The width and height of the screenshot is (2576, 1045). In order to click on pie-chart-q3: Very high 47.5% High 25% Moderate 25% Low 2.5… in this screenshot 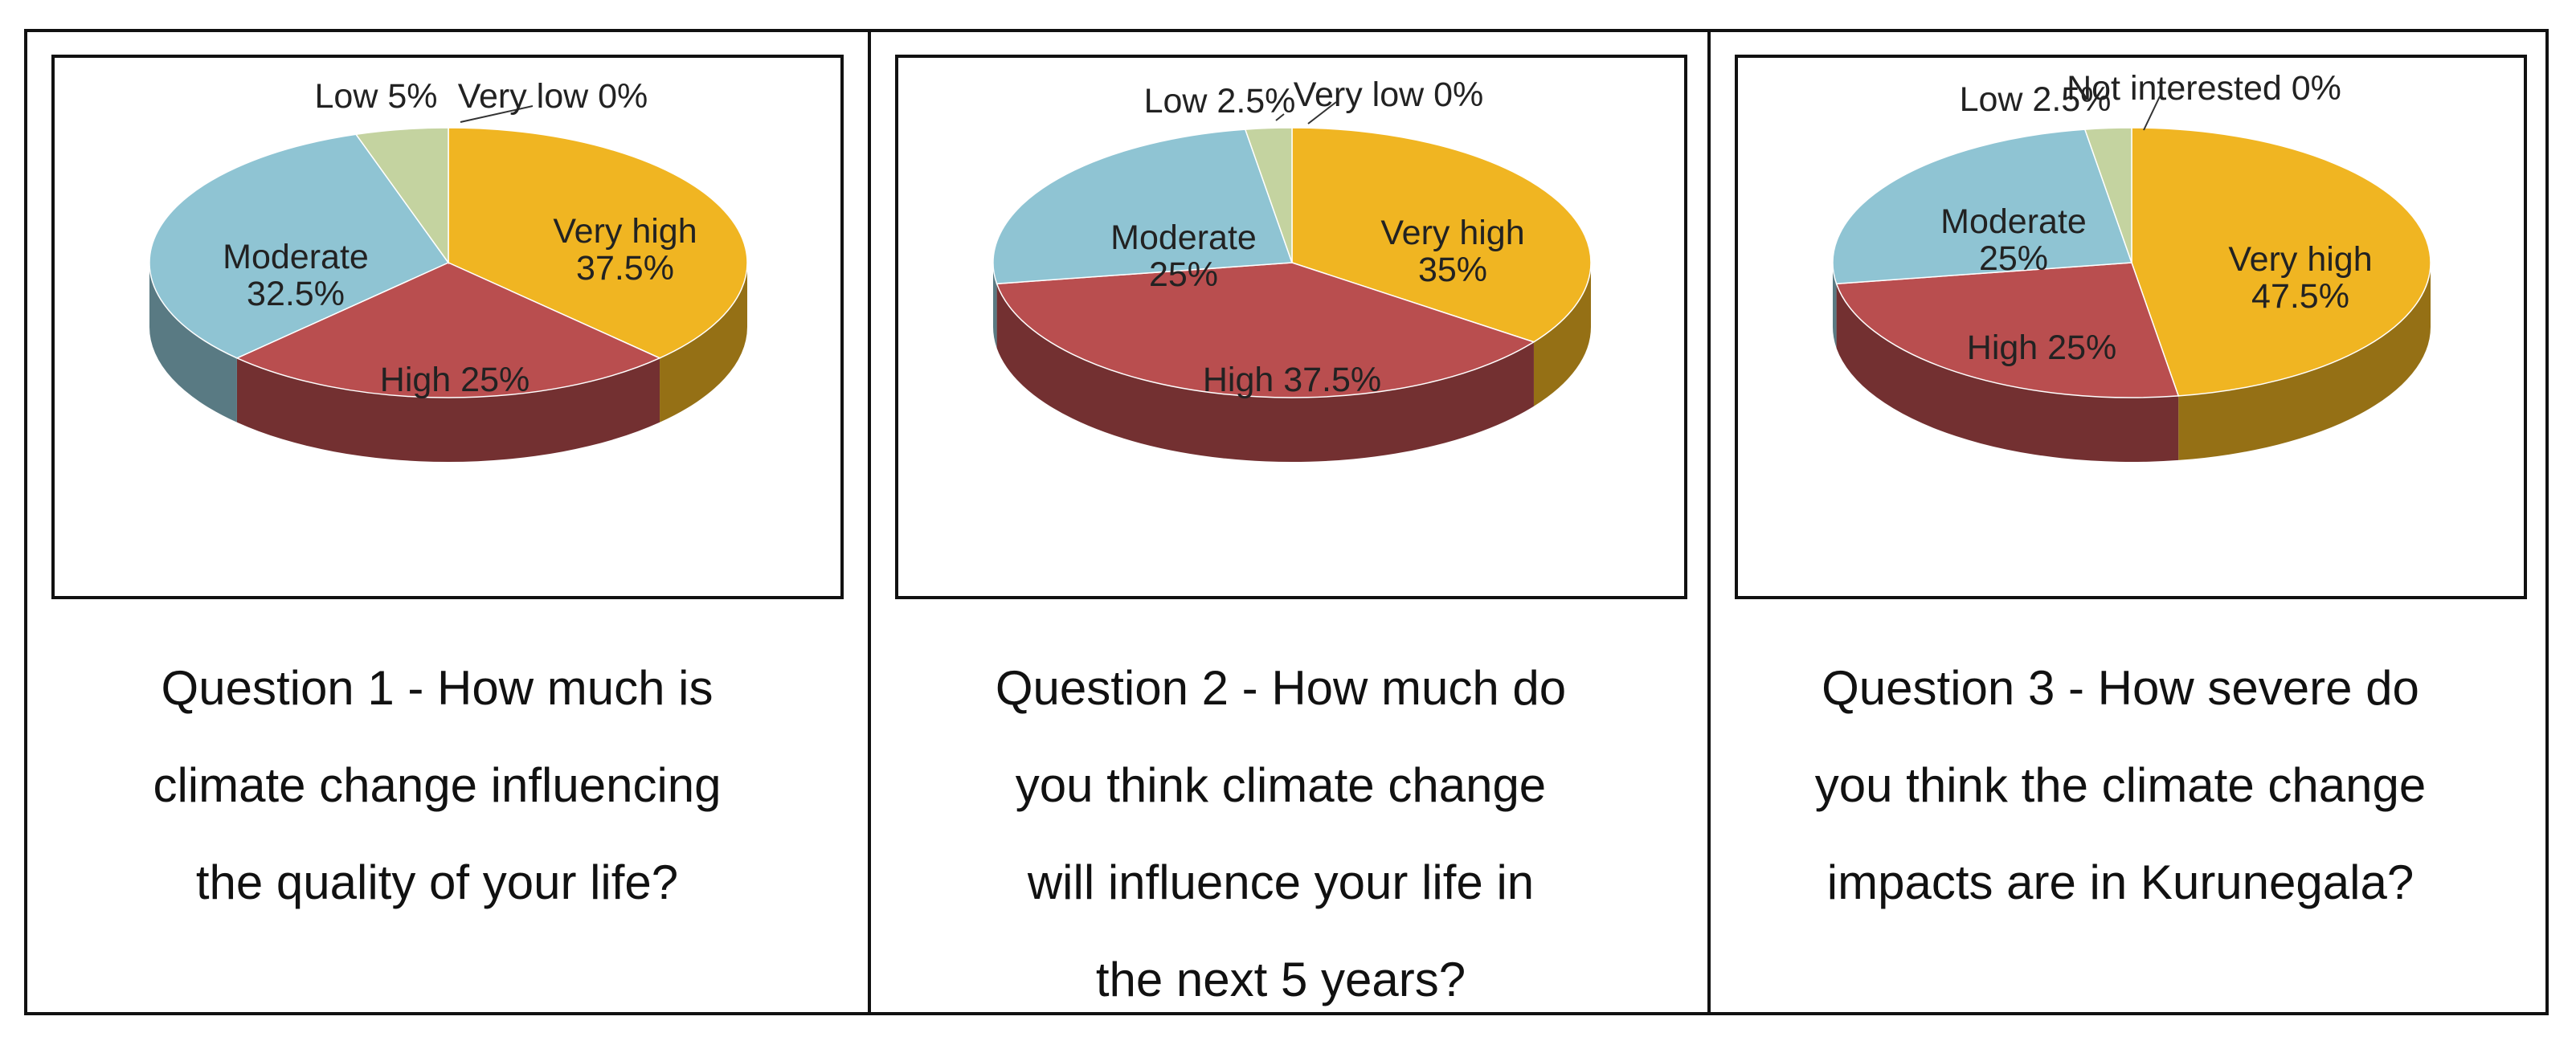, I will do `click(2131, 265)`.